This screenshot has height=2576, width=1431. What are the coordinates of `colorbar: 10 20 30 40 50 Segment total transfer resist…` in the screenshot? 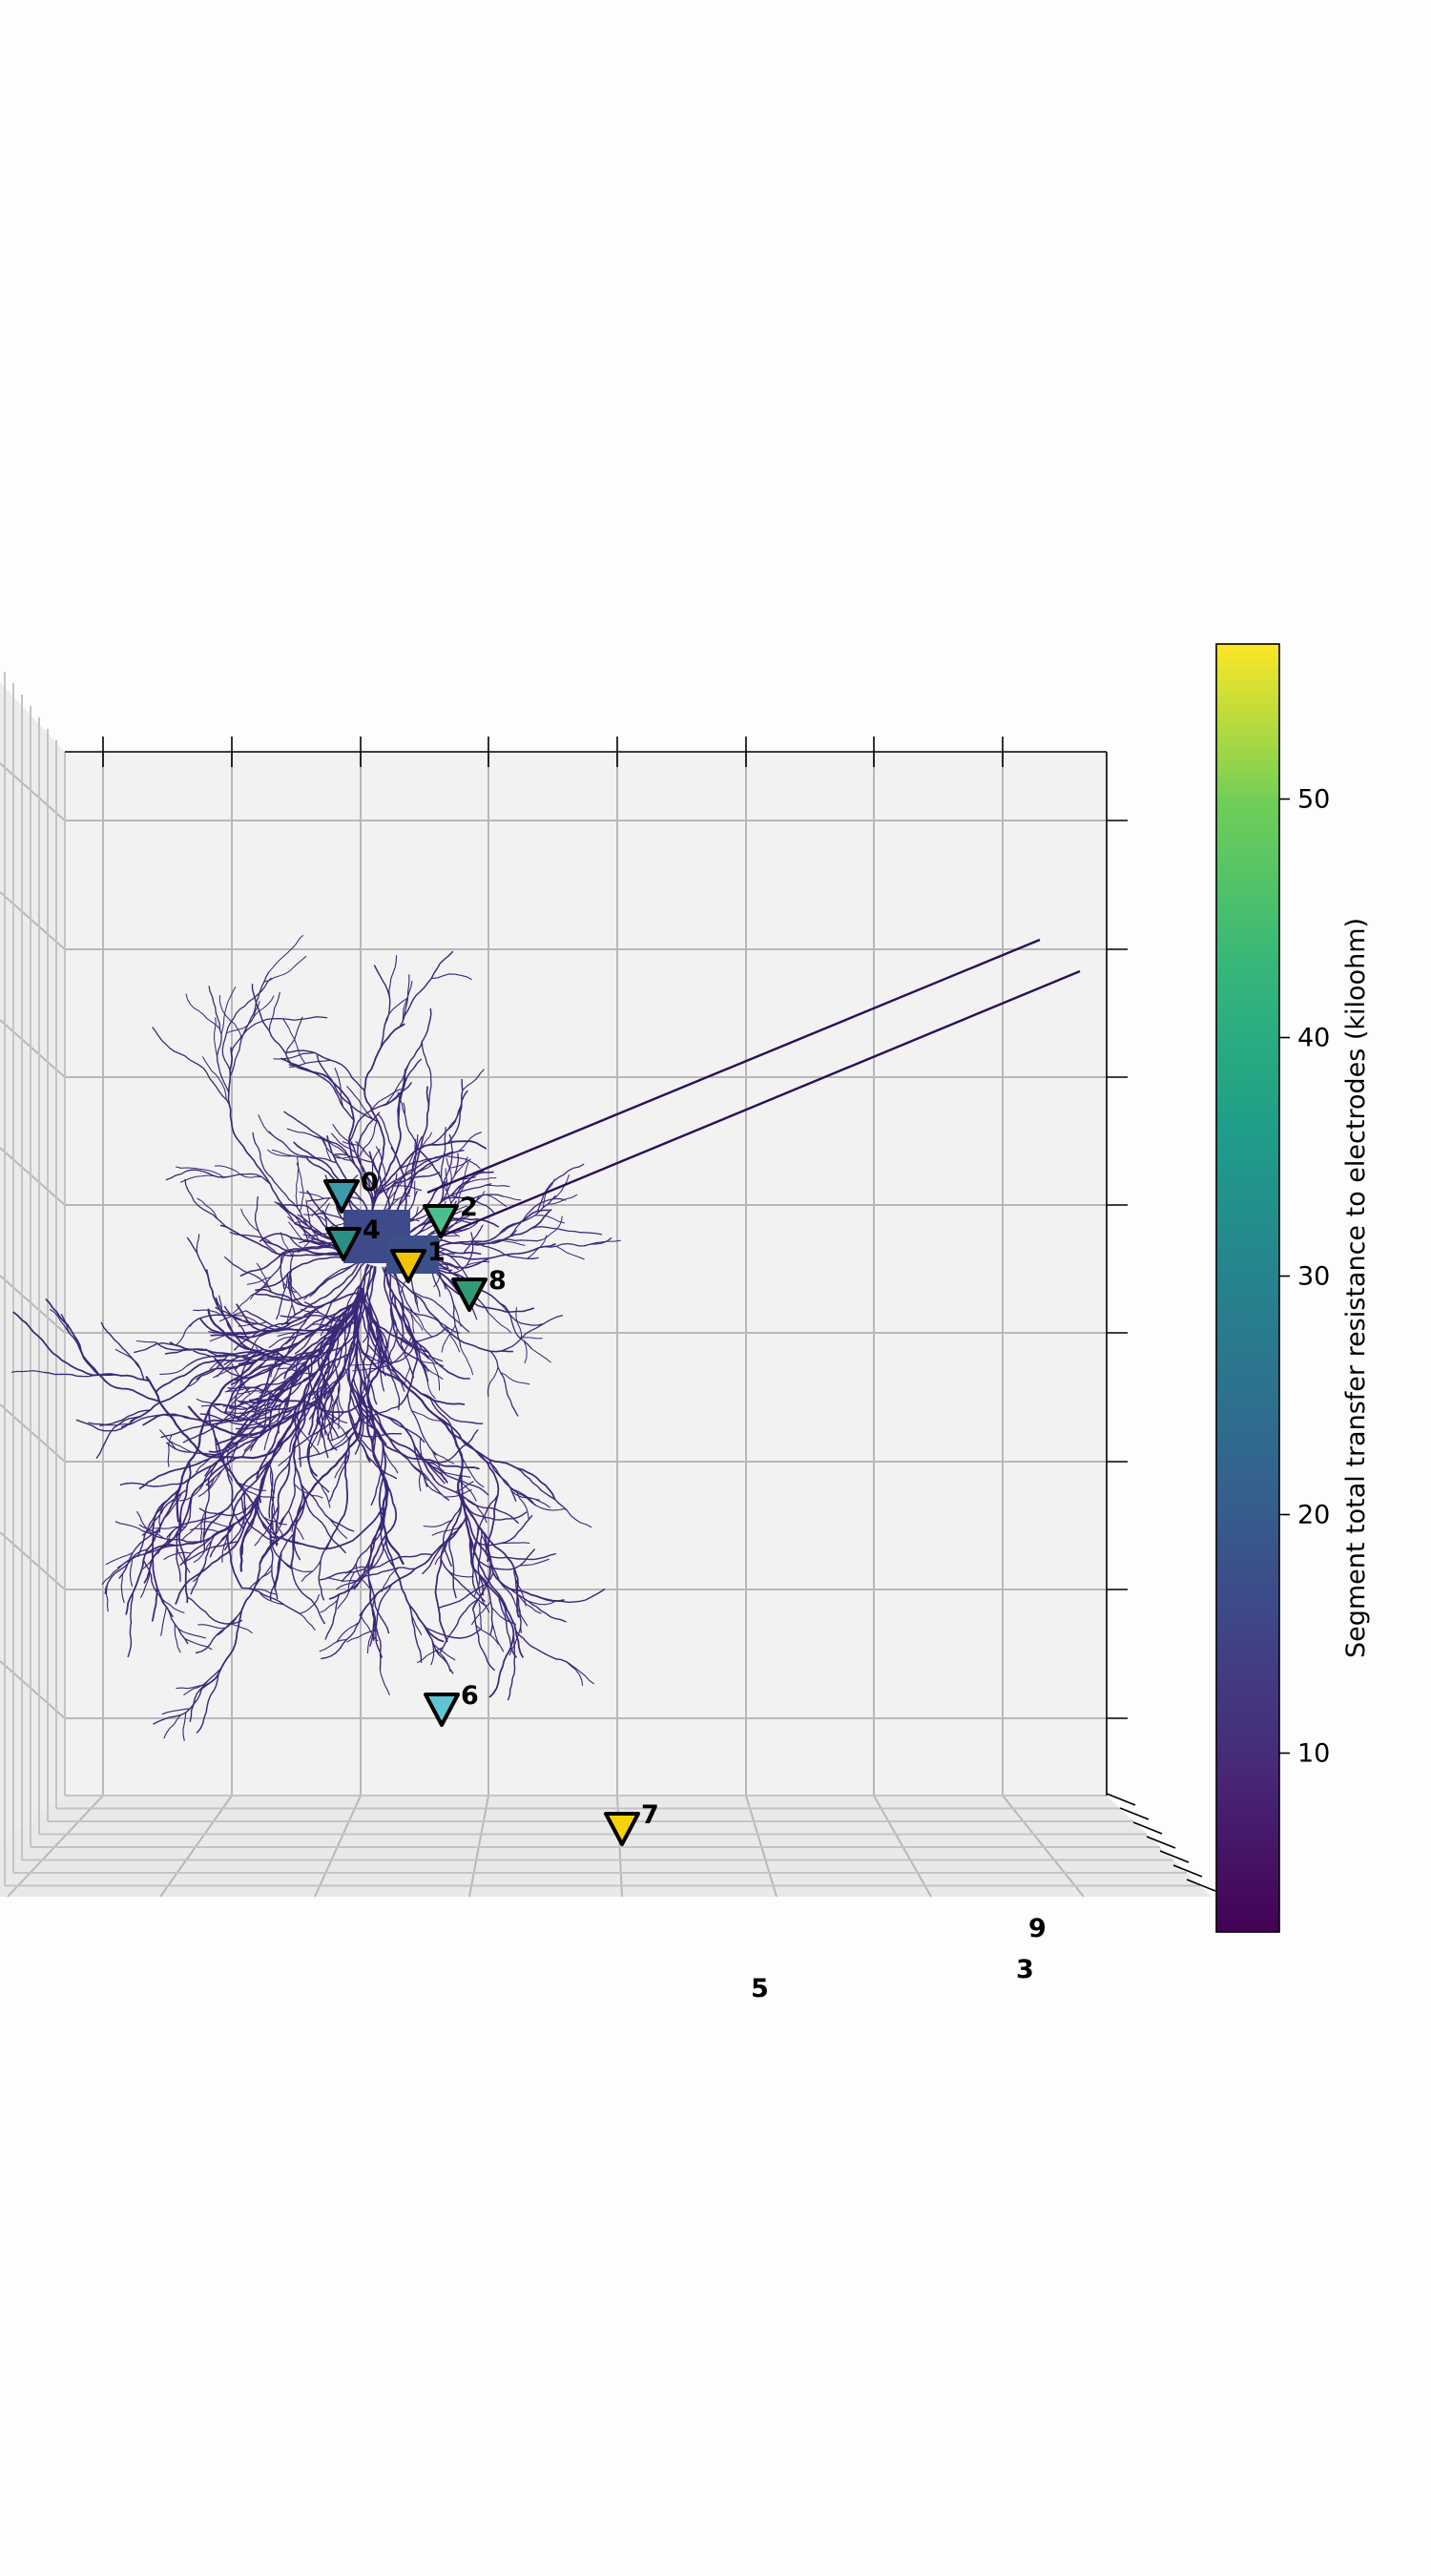 It's located at (1293, 1288).